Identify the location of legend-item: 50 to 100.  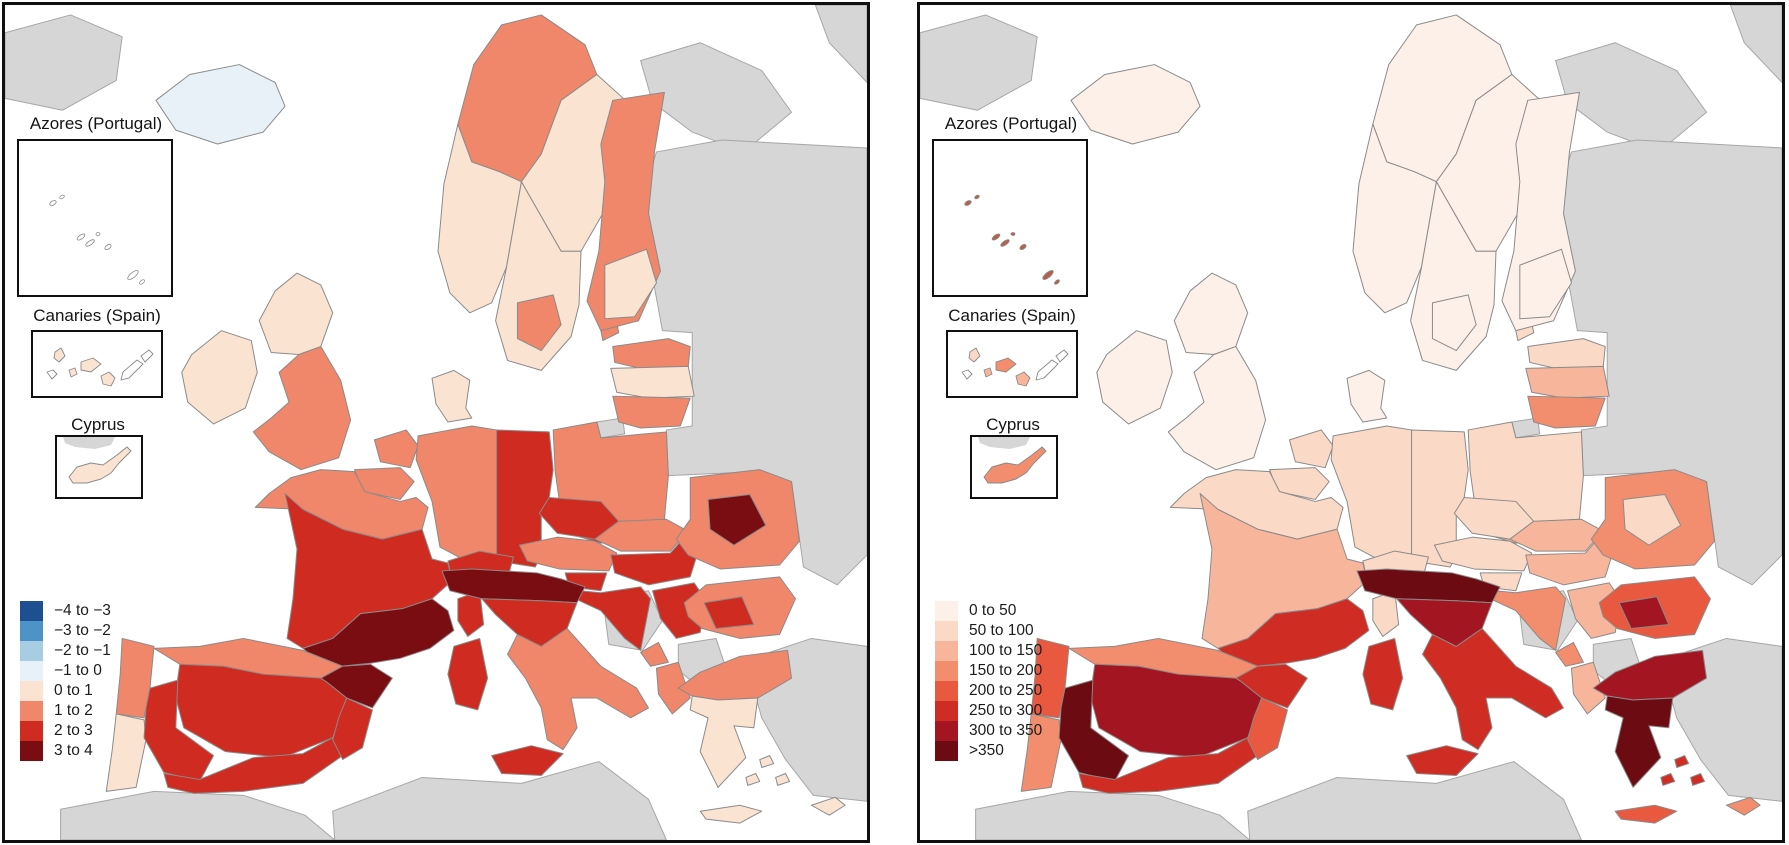
(988, 631).